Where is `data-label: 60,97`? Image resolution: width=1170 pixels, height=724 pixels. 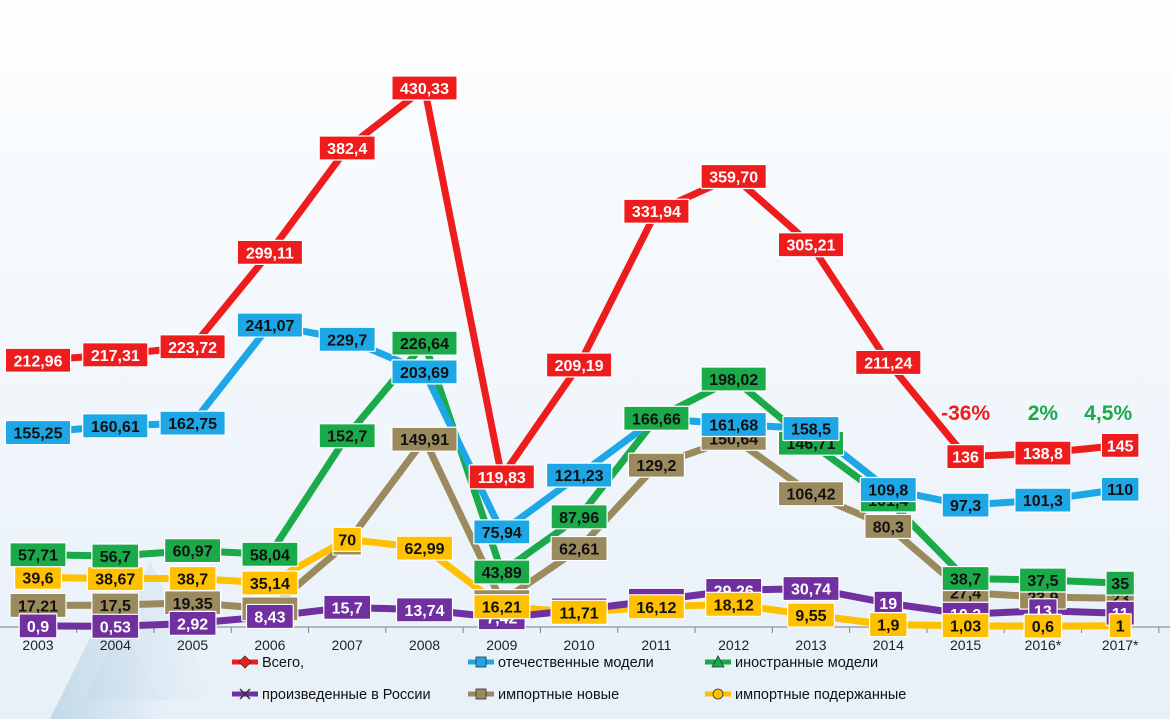
data-label: 60,97 is located at coordinates (193, 551).